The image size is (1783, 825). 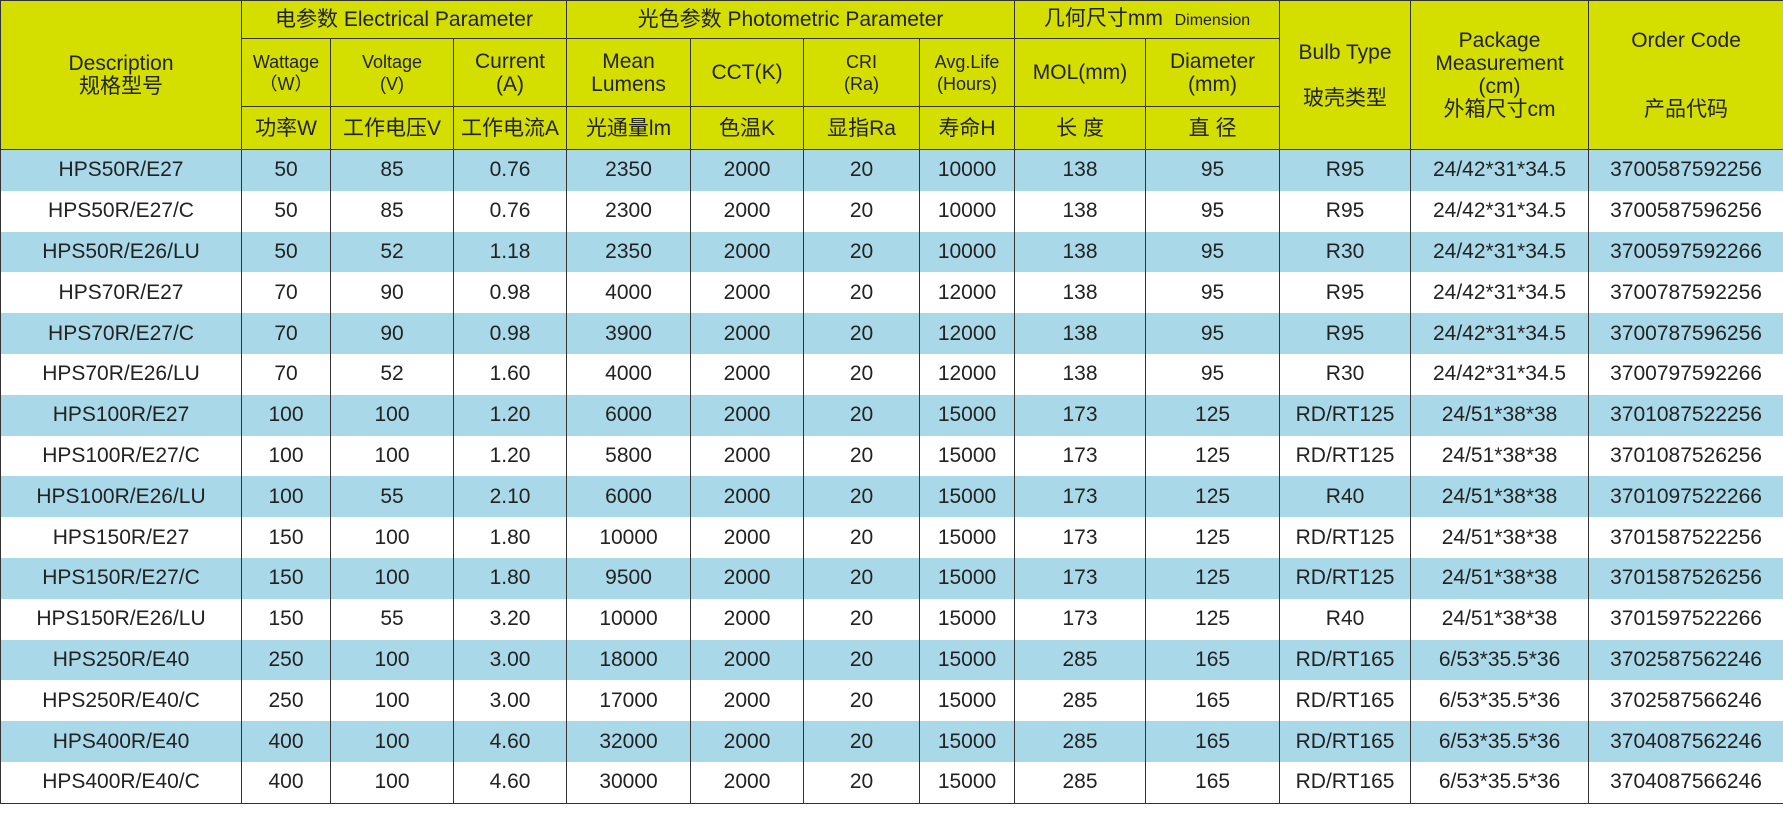 What do you see at coordinates (286, 782) in the screenshot?
I see `cell-wattage: 400` at bounding box center [286, 782].